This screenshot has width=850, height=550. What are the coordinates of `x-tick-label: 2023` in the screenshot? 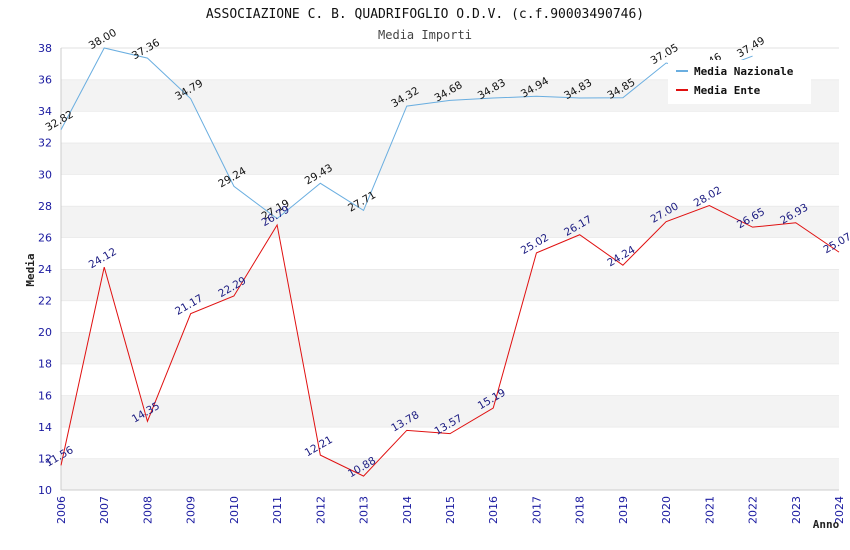 It's located at (796, 510).